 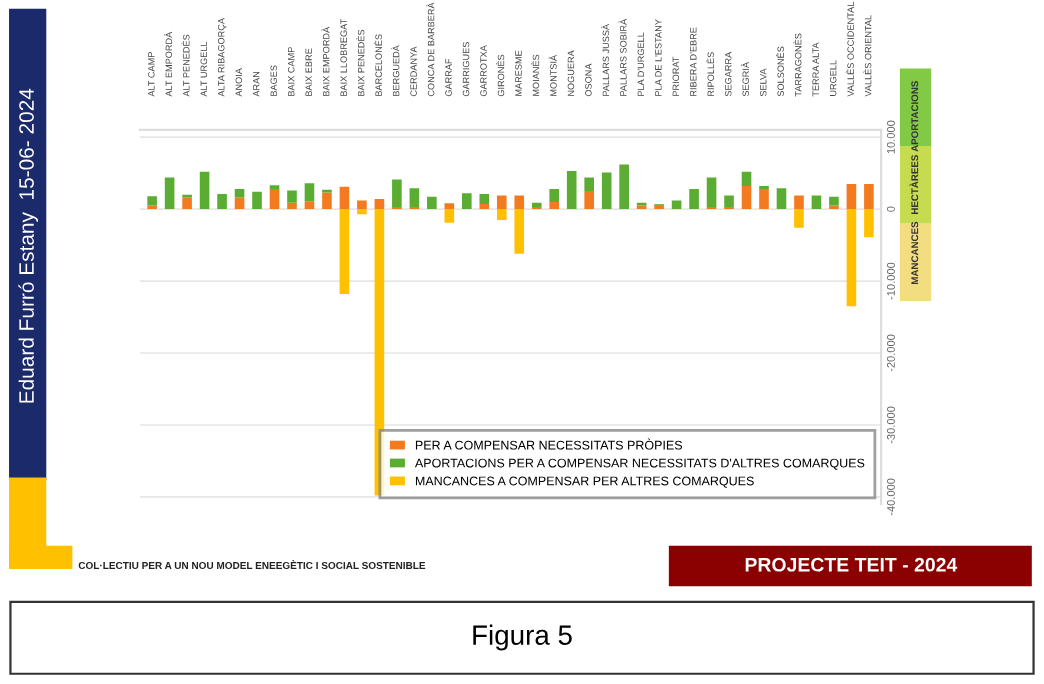 What do you see at coordinates (28, 245) in the screenshot?
I see `text: Eduard Furró Estany 15-06- 2024` at bounding box center [28, 245].